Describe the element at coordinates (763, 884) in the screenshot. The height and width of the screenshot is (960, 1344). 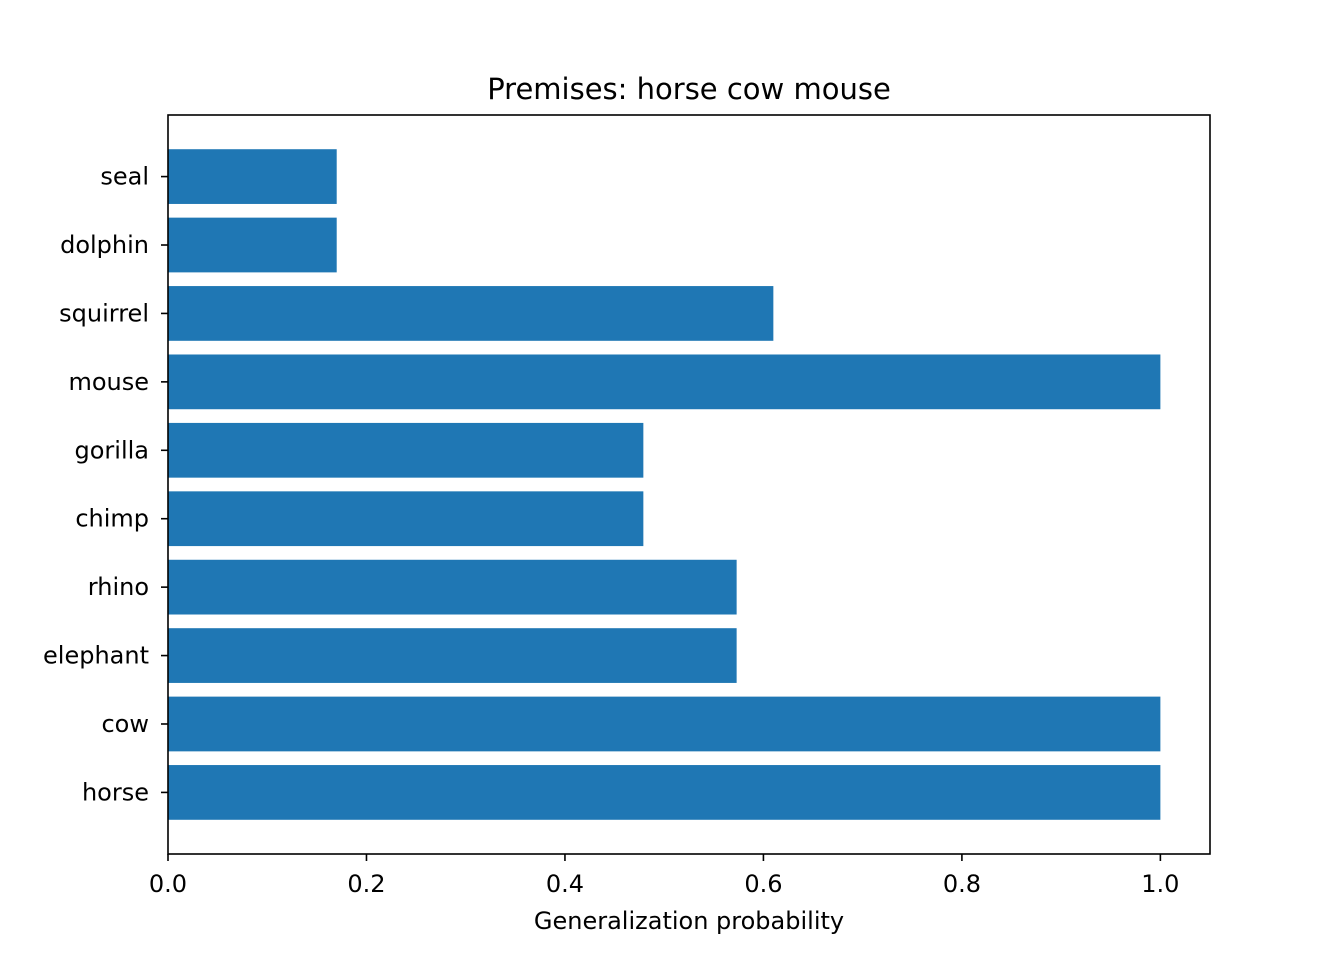
I see `x-tick-label-3: 0.6` at that location.